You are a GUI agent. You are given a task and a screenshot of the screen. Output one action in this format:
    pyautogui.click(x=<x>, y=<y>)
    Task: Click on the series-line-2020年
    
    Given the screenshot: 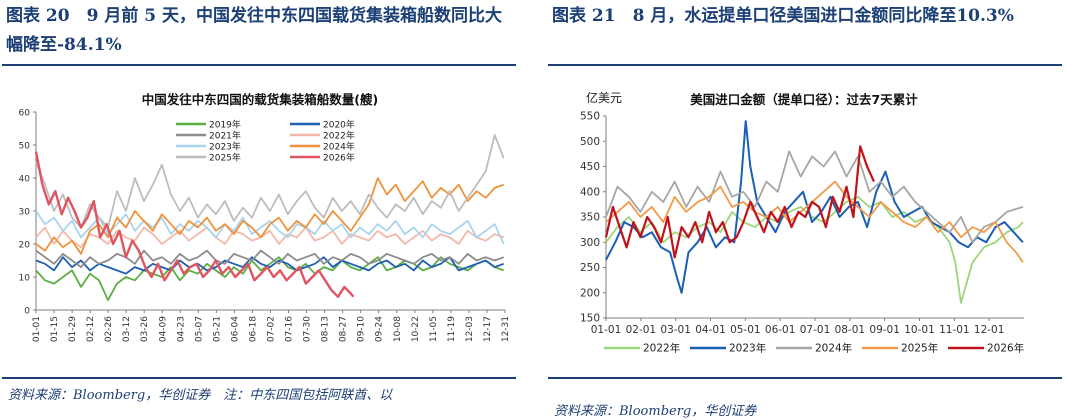 What is the action you would take?
    pyautogui.click(x=270, y=265)
    